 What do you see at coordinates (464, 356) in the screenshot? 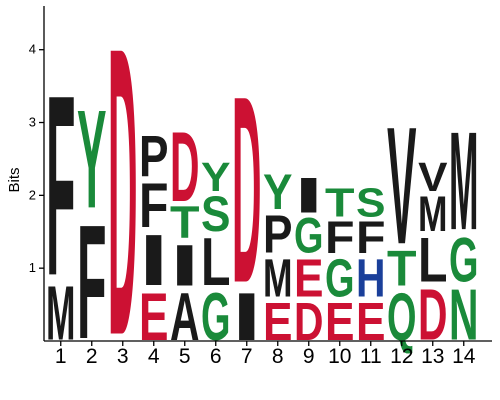
I see `x-tick-label: 14` at bounding box center [464, 356].